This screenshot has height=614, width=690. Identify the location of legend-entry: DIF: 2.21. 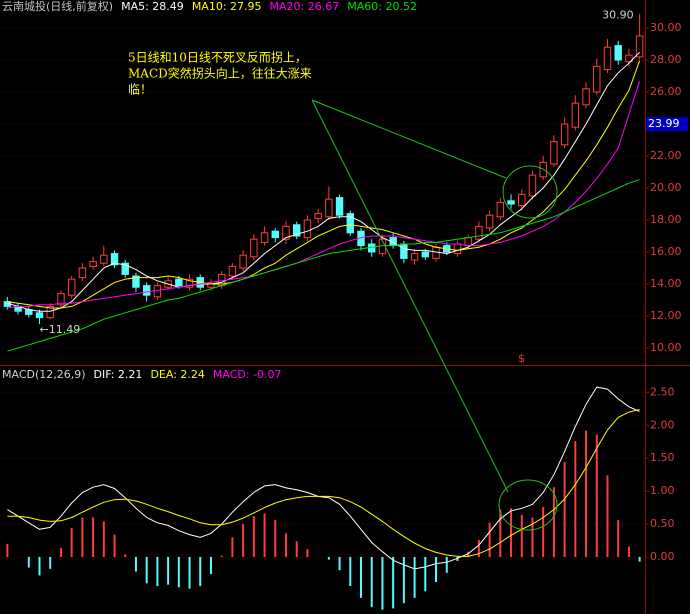
(118, 374).